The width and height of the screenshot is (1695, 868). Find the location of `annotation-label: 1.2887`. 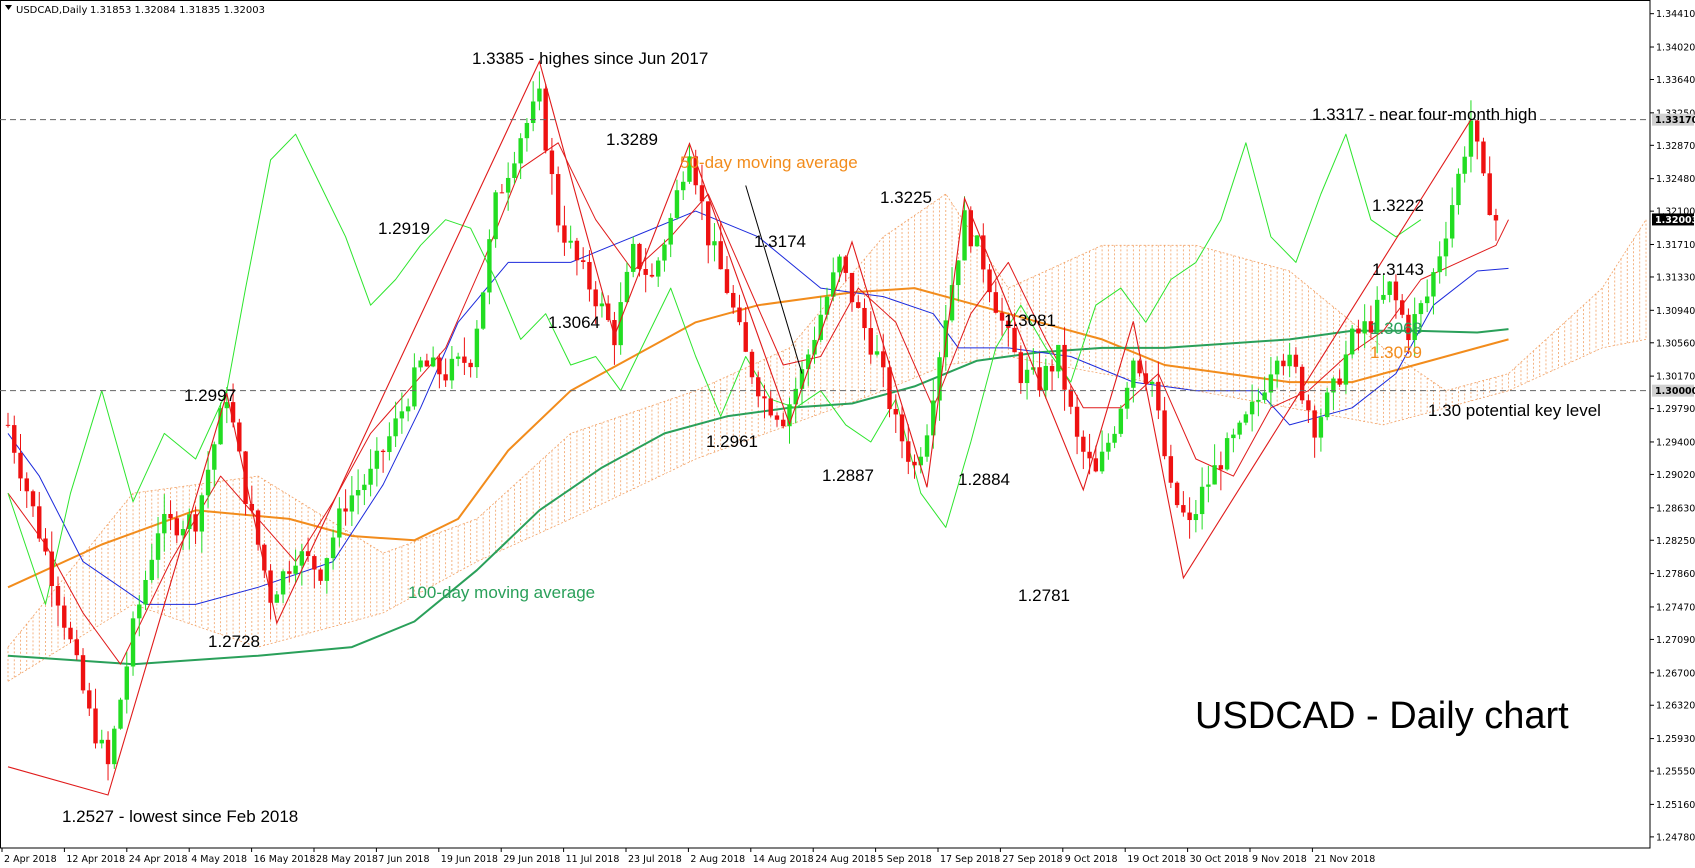

annotation-label: 1.2887 is located at coordinates (848, 475).